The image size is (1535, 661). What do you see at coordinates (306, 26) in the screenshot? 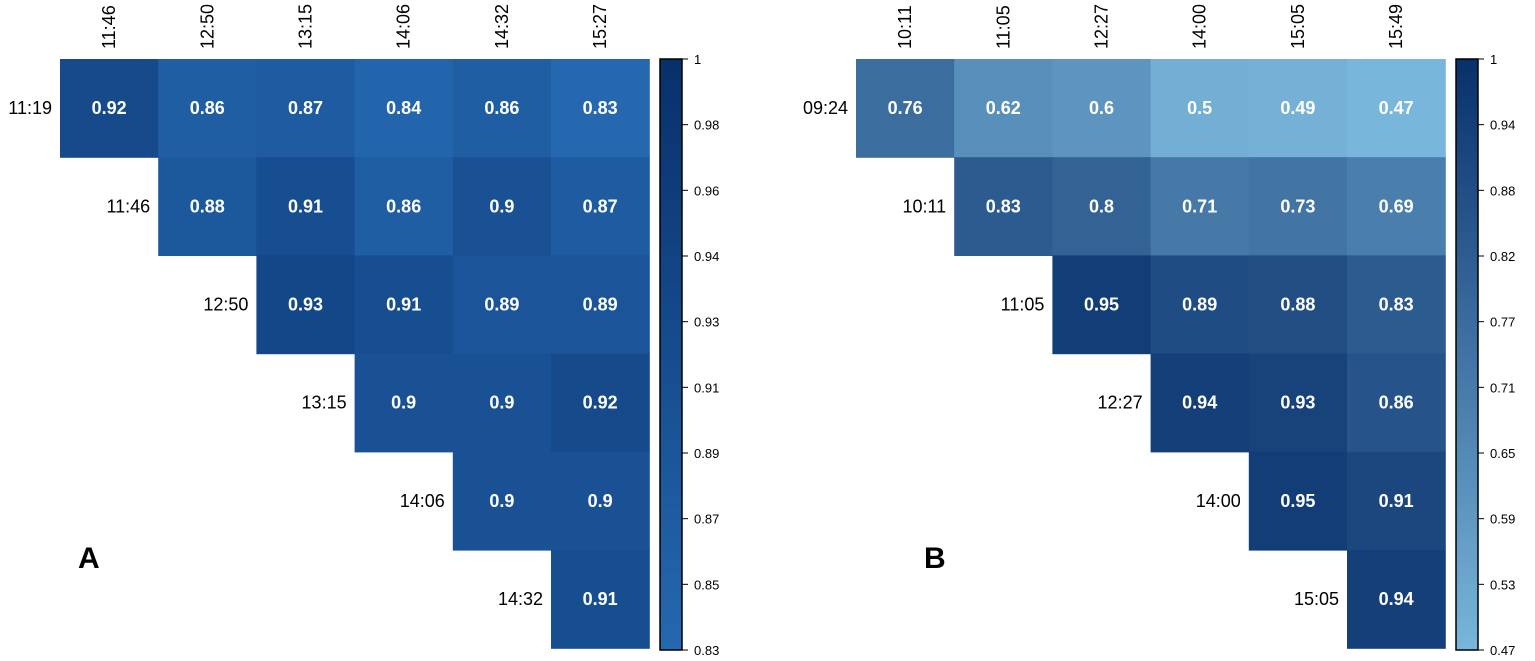
I see `column-label: 13:15` at bounding box center [306, 26].